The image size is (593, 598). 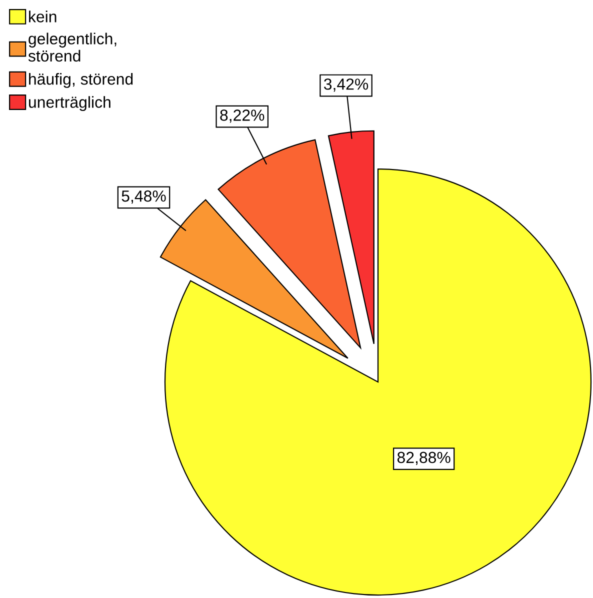 I want to click on legend-label: häufig, störend, so click(x=81, y=80).